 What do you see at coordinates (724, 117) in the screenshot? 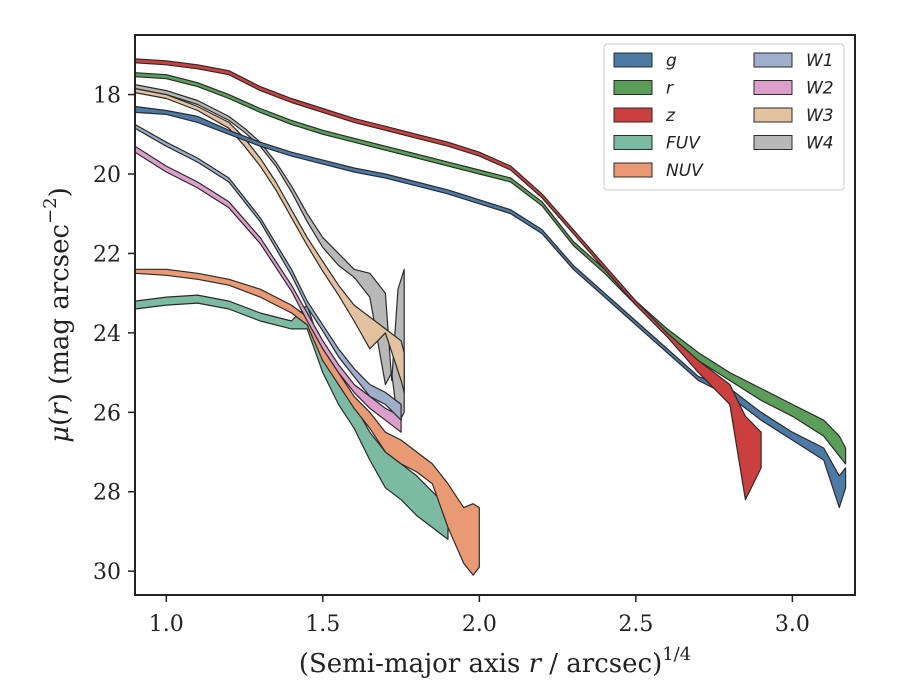
I see `legend: grz FUV NUV W1 W2 W3 W4` at bounding box center [724, 117].